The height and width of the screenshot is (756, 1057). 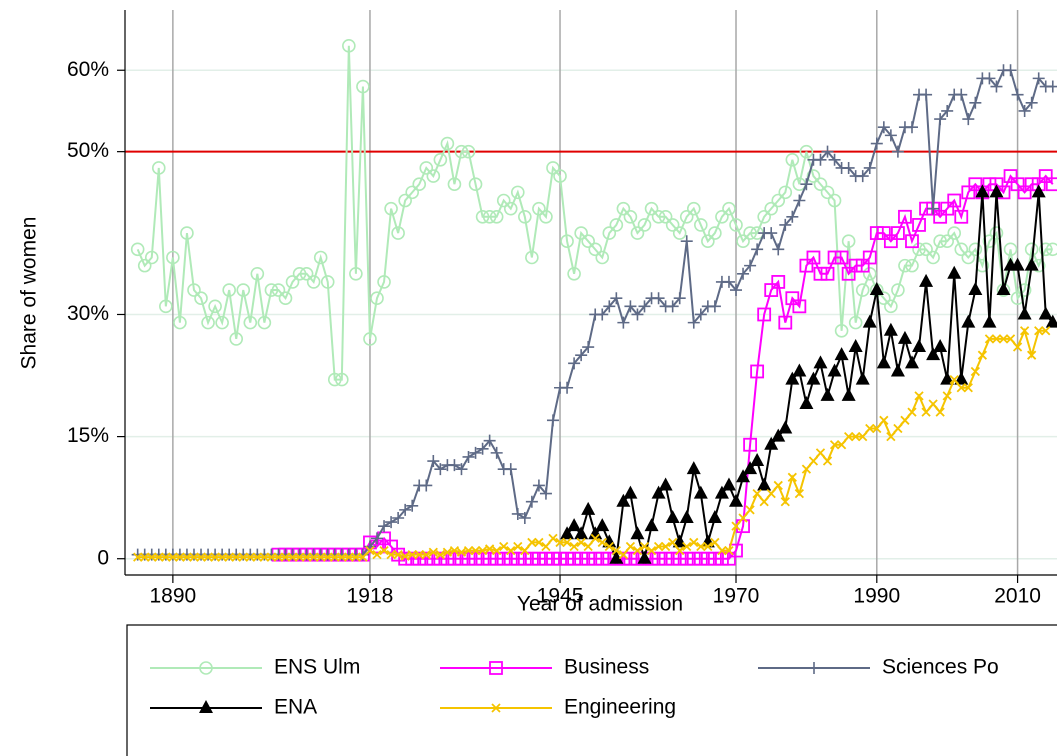 What do you see at coordinates (940, 667) in the screenshot?
I see `legend-label: Sciences Po` at bounding box center [940, 667].